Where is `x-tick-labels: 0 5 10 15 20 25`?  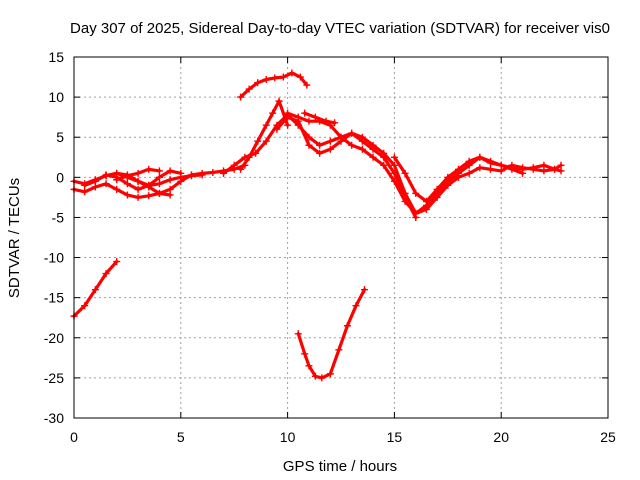
x-tick-labels: 0 5 10 15 20 25 is located at coordinates (343, 437).